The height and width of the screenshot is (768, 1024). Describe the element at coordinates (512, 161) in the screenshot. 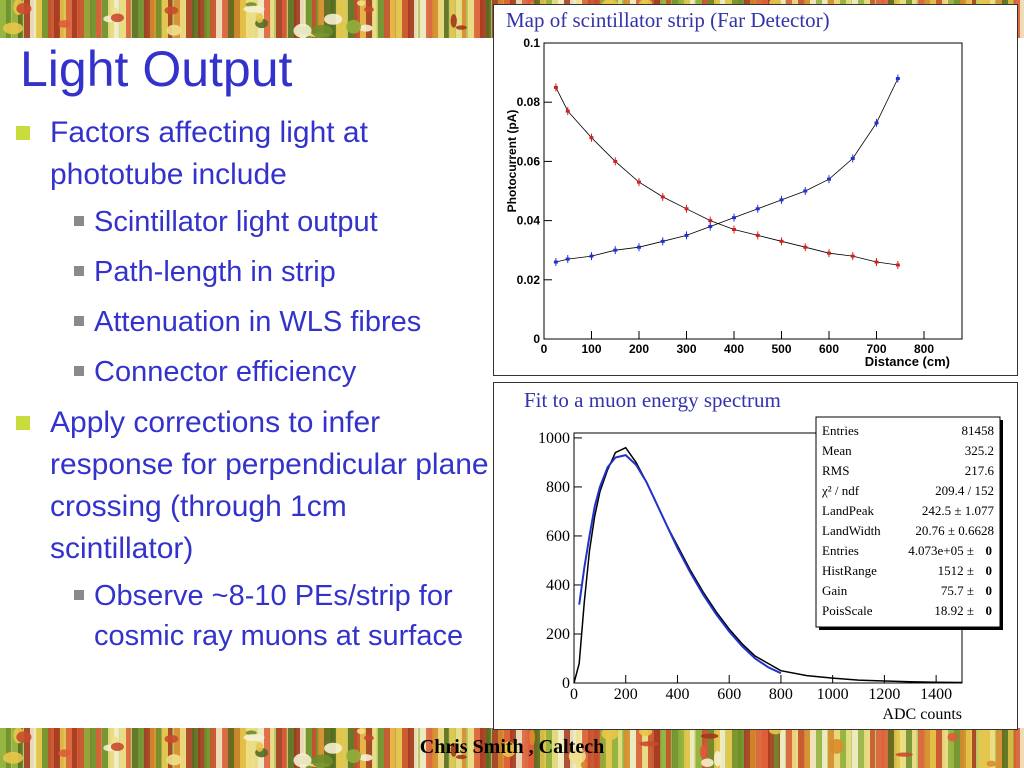

I see `y-axis-label: Photocurrent (pA)` at that location.